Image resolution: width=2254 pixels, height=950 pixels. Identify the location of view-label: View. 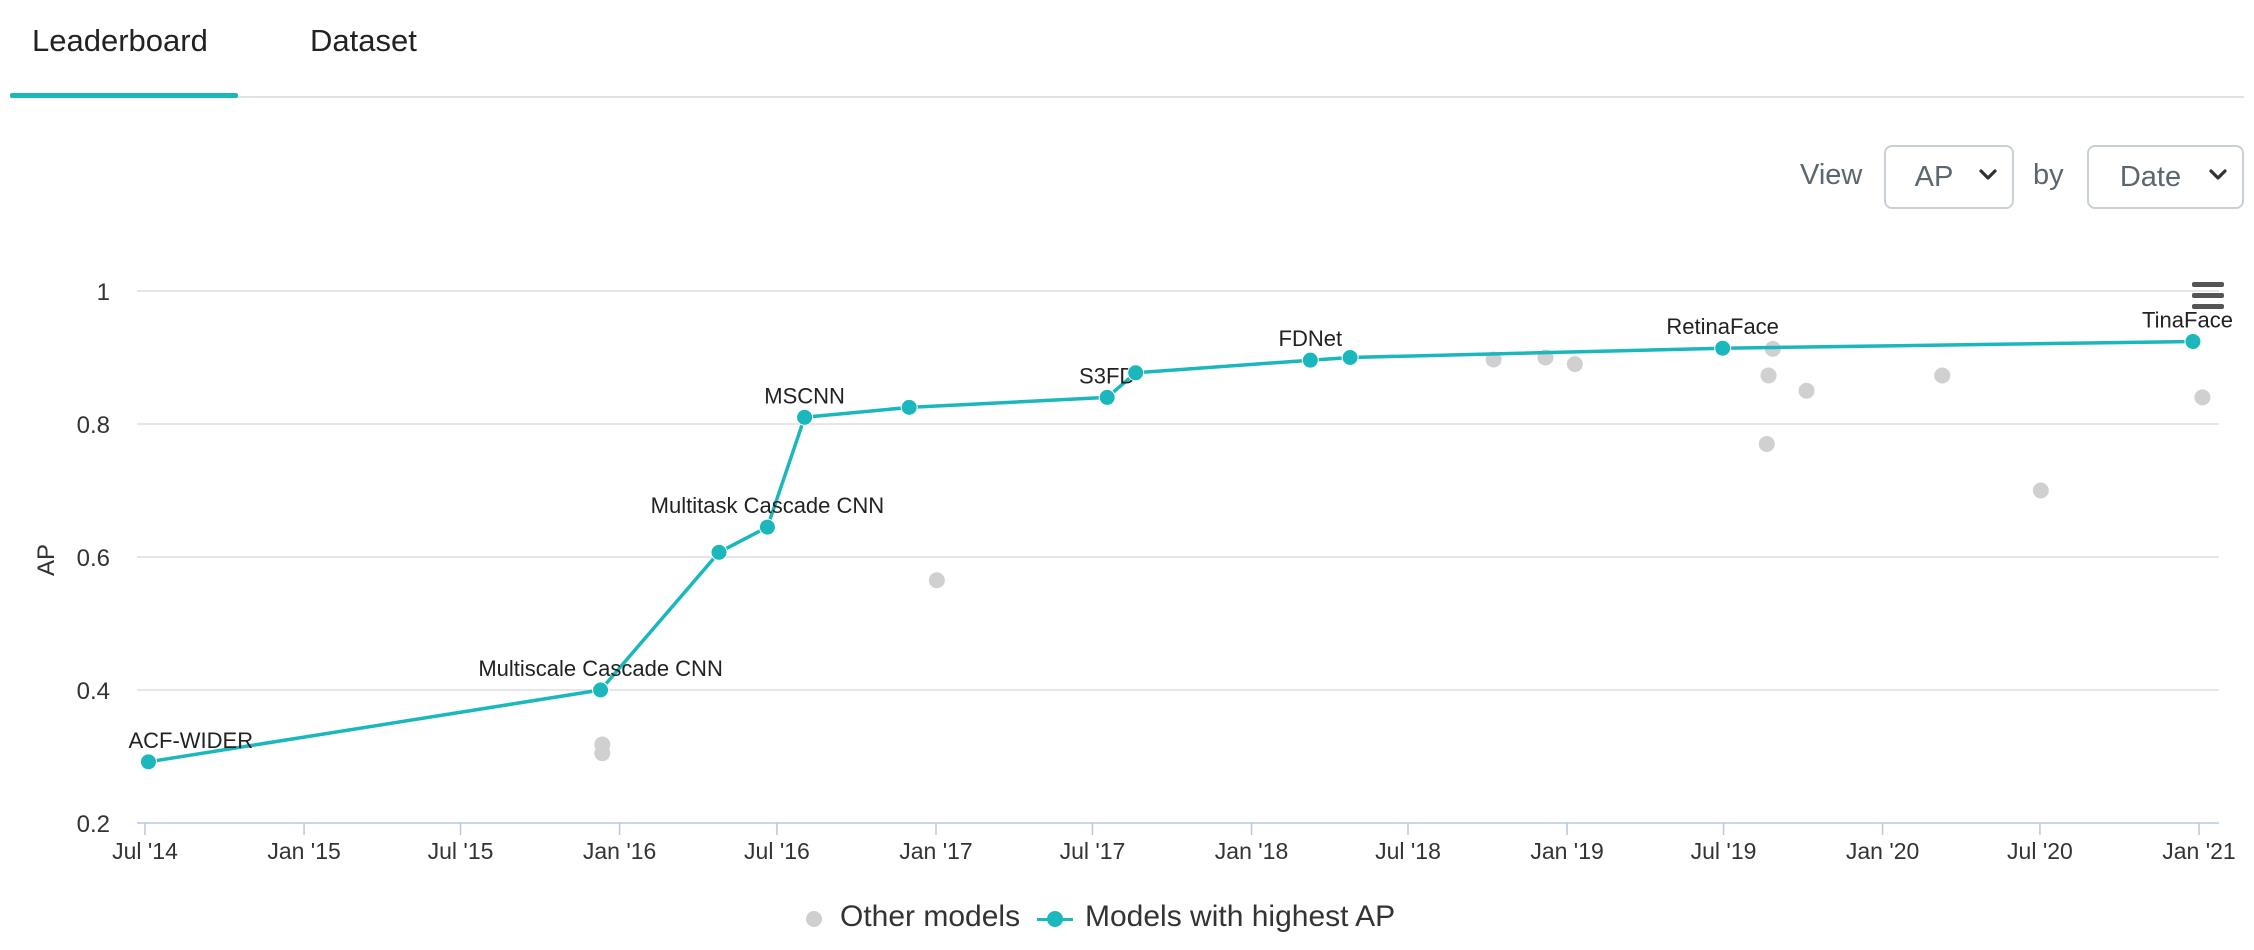
(1831, 175).